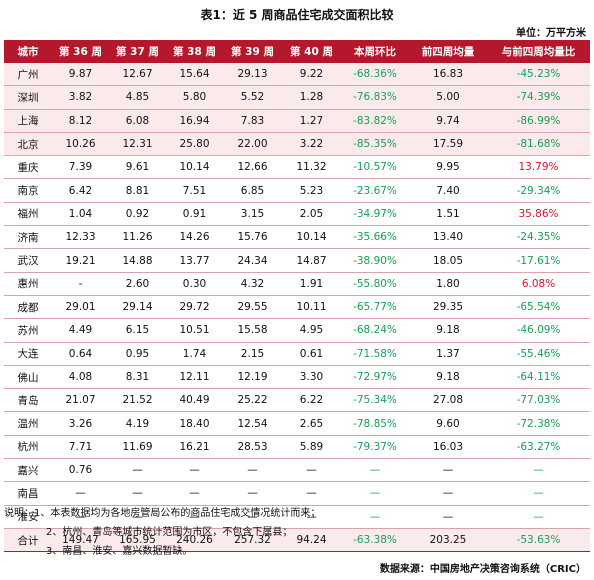 The height and width of the screenshot is (580, 594). Describe the element at coordinates (252, 190) in the screenshot. I see `cell-w39: 6.85` at that location.